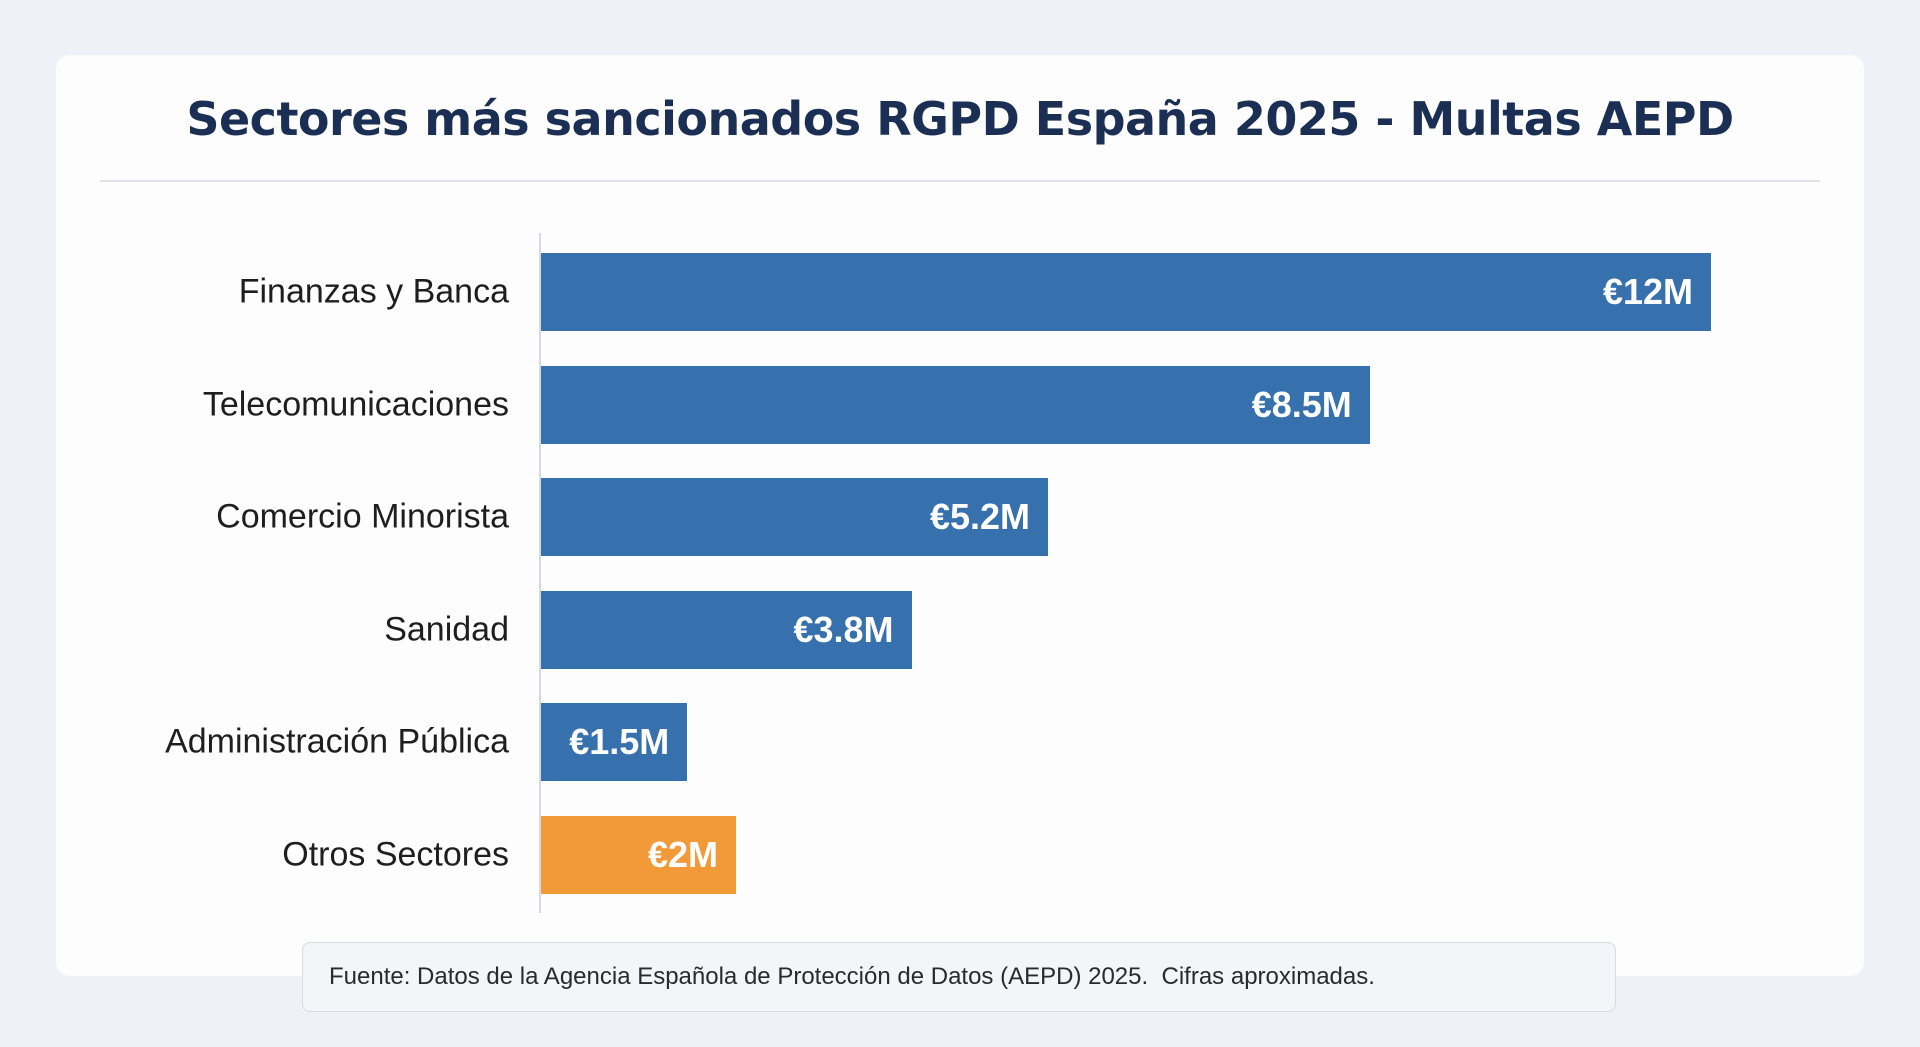  Describe the element at coordinates (355, 404) in the screenshot. I see `category-label: Telecomunicaciones` at that location.